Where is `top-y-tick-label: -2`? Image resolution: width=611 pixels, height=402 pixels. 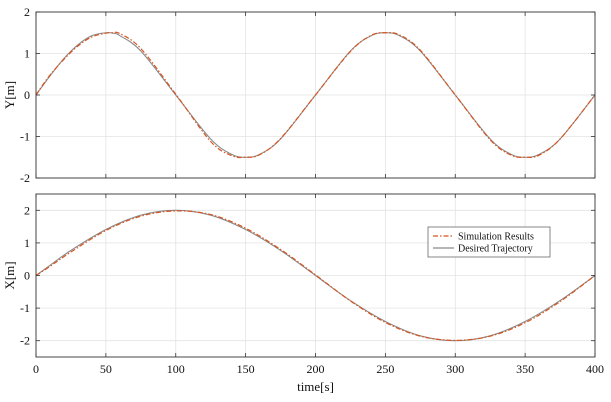
top-y-tick-label: -2 is located at coordinates (25, 178).